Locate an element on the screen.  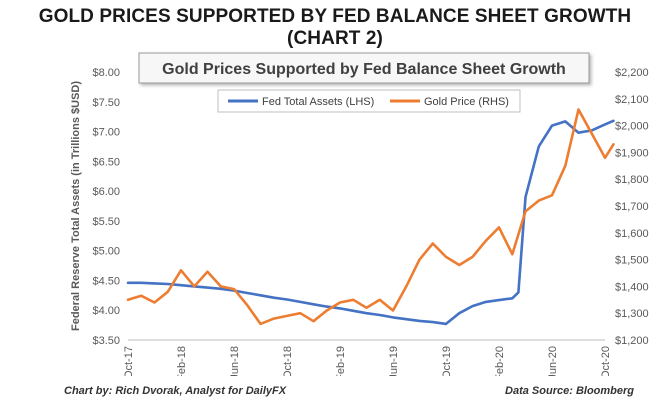
y2-tick-label: $1,400 is located at coordinates (632, 287).